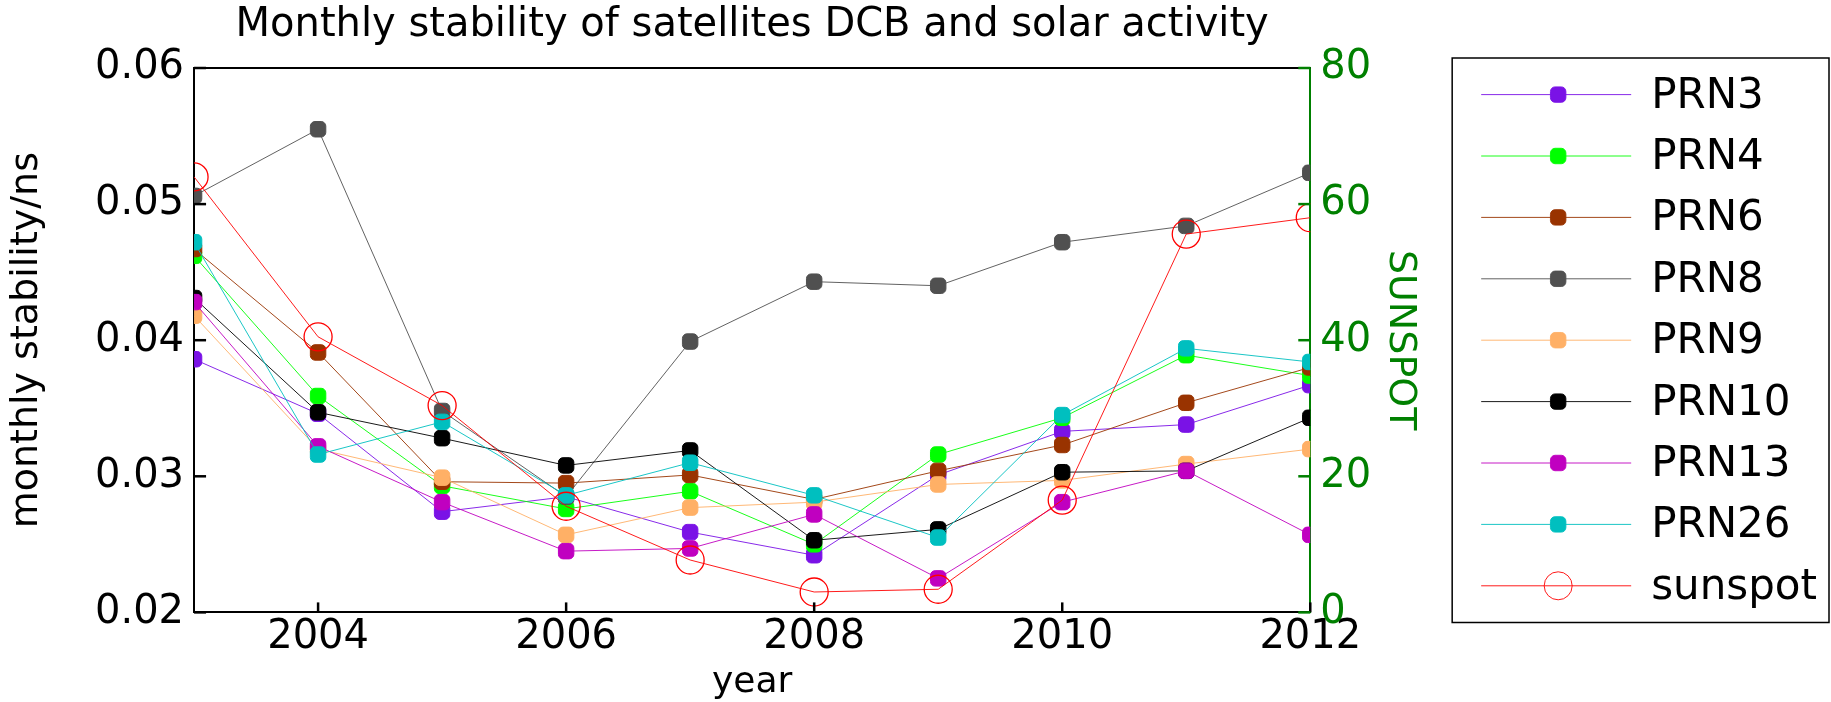 Image resolution: width=1831 pixels, height=702 pixels. Describe the element at coordinates (140, 64) in the screenshot. I see `y-tick-label: 0.06` at that location.